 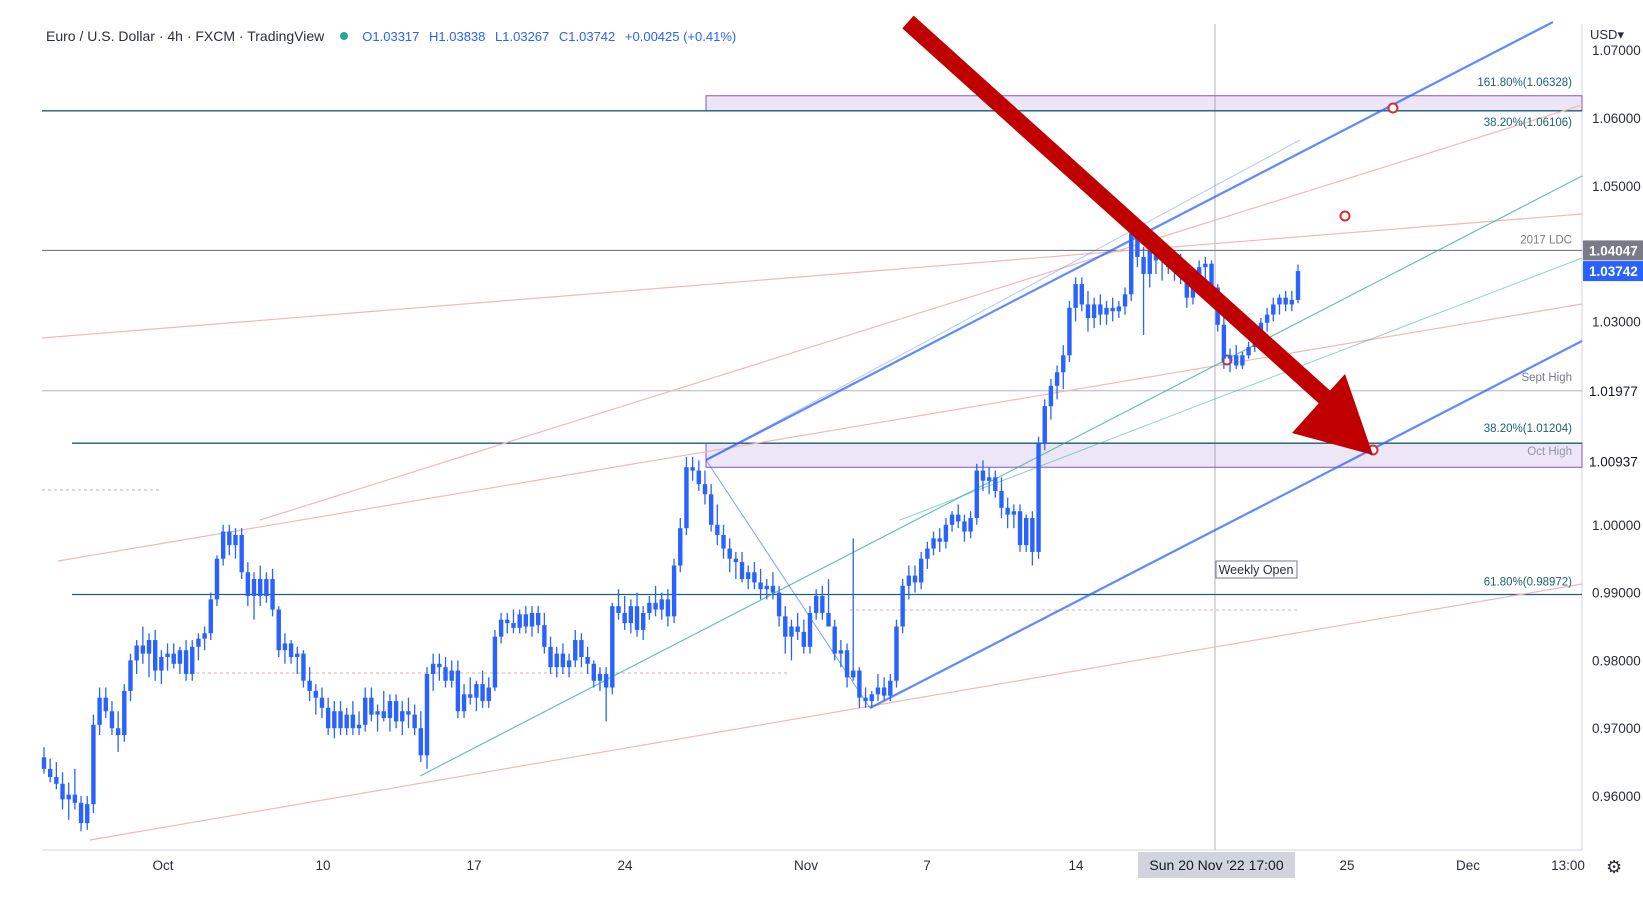 I want to click on level-label: 161.80%(1.06328), so click(x=1524, y=83).